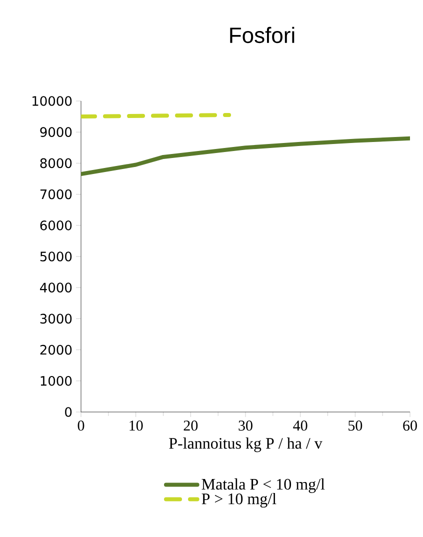  What do you see at coordinates (52, 101) in the screenshot?
I see `y-tick-label: 10000` at bounding box center [52, 101].